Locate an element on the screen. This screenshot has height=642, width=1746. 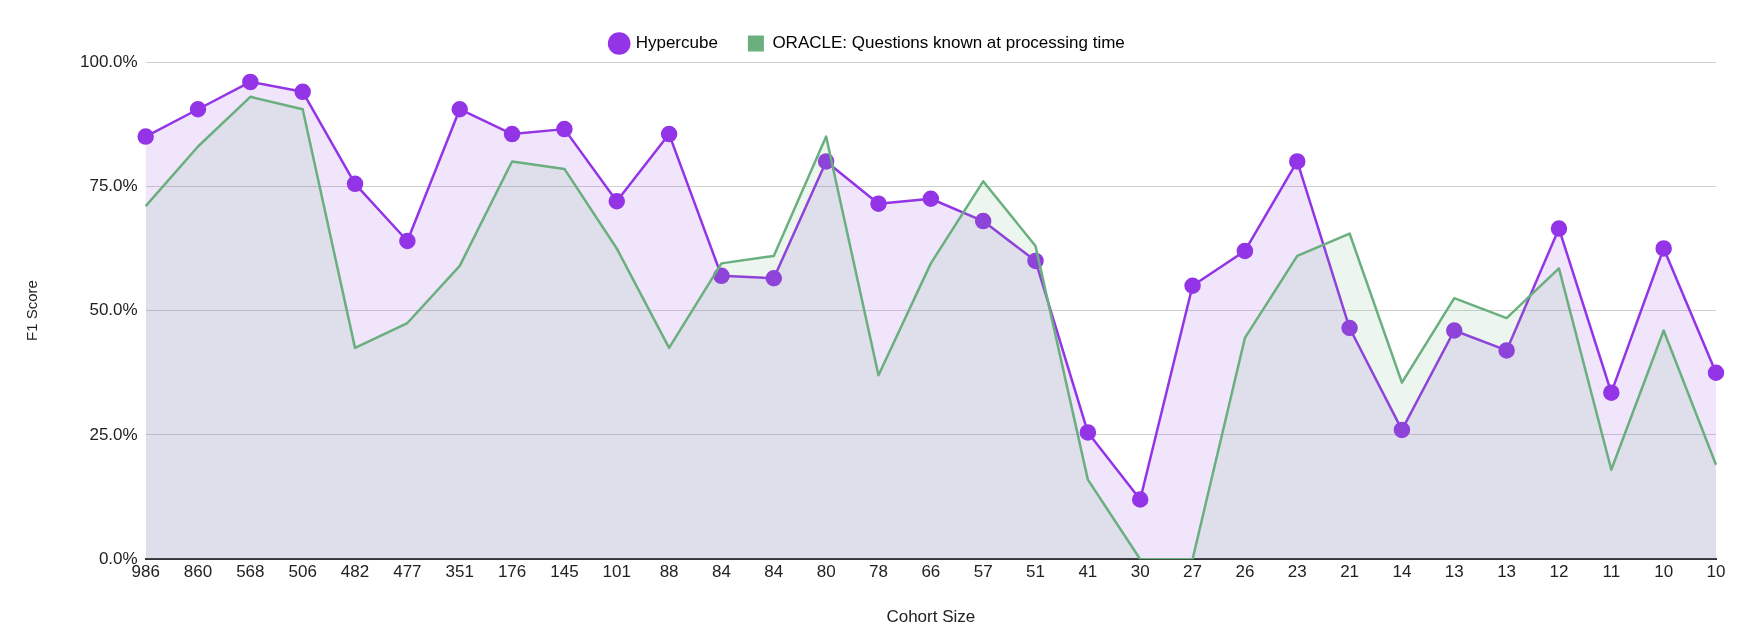
x-tick-label: 57 is located at coordinates (983, 572).